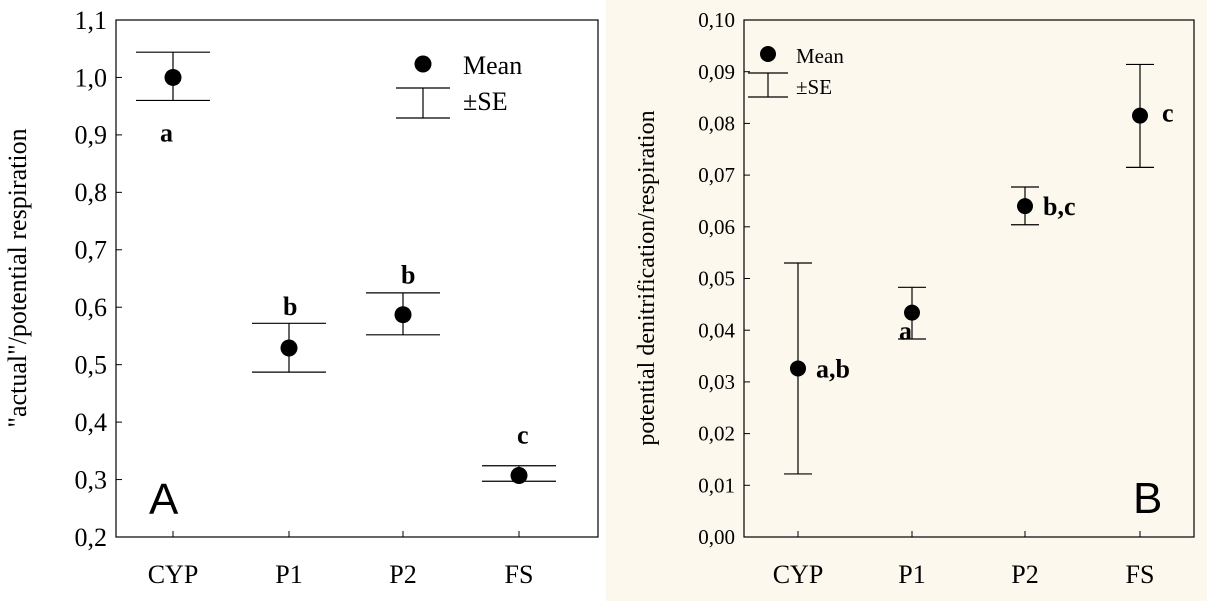 The image size is (1207, 601). Describe the element at coordinates (91, 20) in the screenshot. I see `y-tick-label: 1,1` at that location.